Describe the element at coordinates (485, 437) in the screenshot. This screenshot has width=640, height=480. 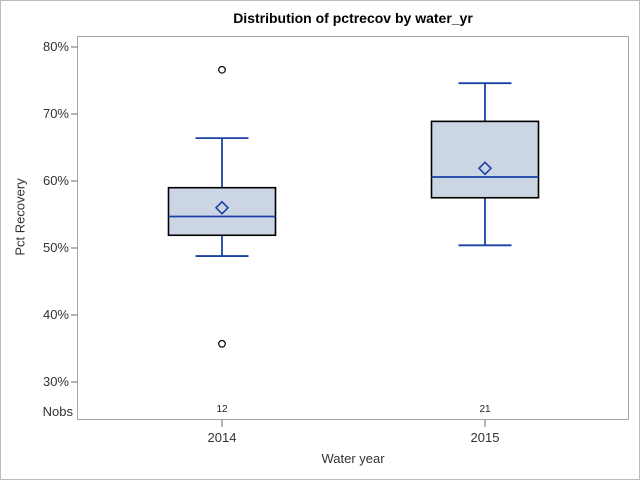
I see `x-category-label: 2015` at that location.